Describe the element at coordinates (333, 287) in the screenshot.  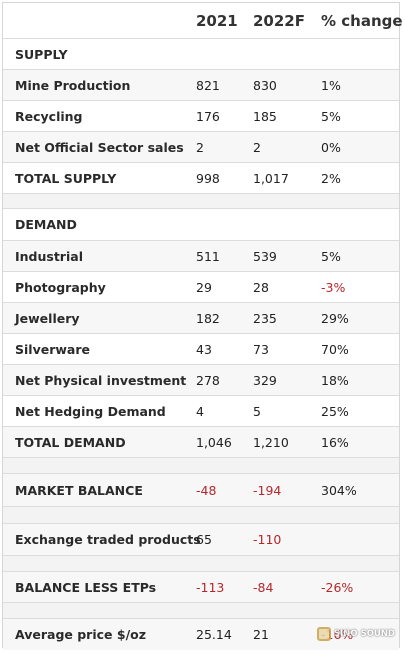
I see `value-percent-change: -3%` at that location.